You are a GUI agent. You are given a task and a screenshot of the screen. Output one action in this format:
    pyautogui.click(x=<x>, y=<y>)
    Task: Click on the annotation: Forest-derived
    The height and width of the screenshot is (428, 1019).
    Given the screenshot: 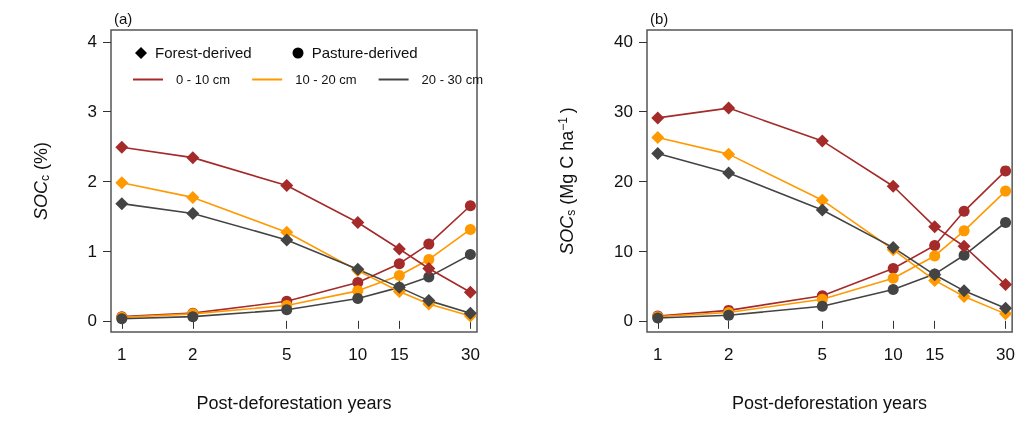 What is the action you would take?
    pyautogui.click(x=203, y=52)
    